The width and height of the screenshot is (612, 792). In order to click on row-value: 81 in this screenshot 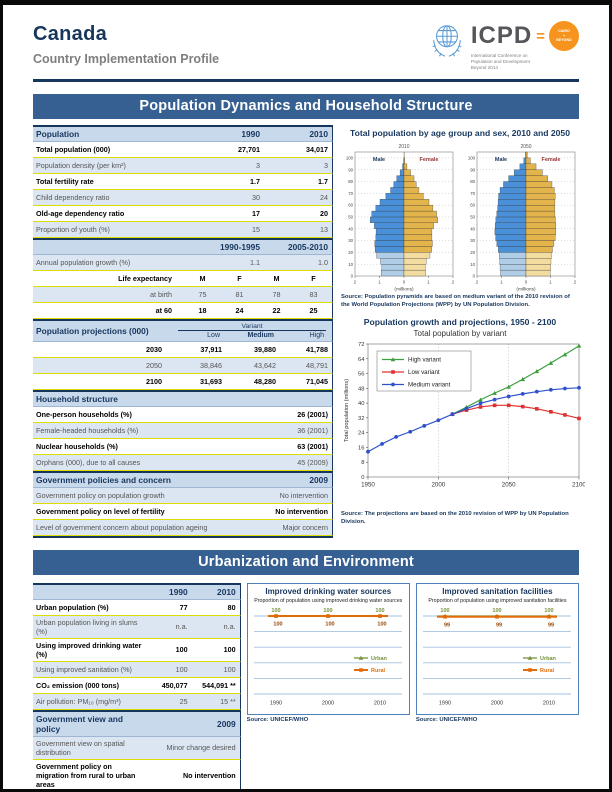, I will do `click(239, 294)`.